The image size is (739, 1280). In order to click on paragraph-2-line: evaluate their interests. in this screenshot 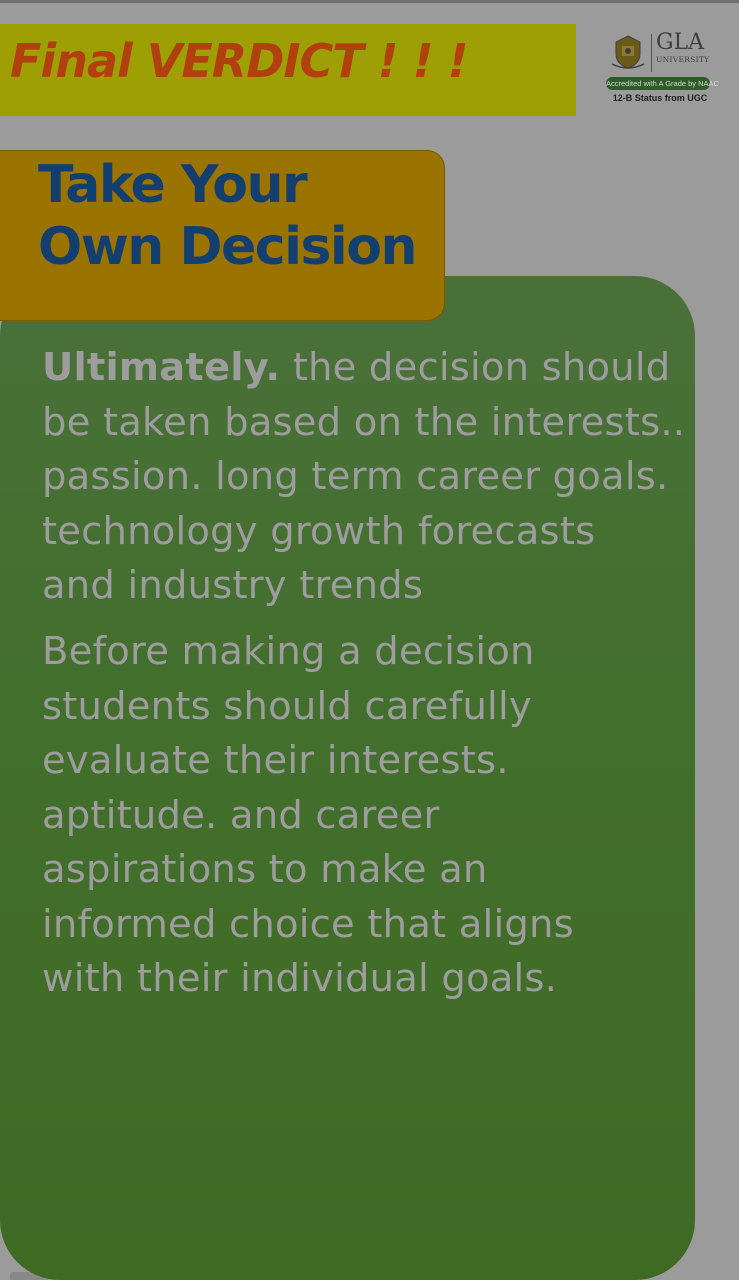, I will do `click(275, 760)`.